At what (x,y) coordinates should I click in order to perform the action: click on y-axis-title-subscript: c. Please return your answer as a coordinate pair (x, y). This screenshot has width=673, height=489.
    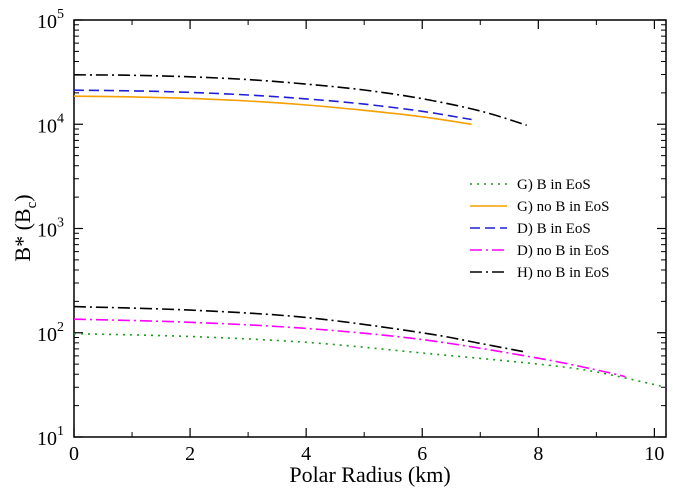
    Looking at the image, I should click on (32, 204).